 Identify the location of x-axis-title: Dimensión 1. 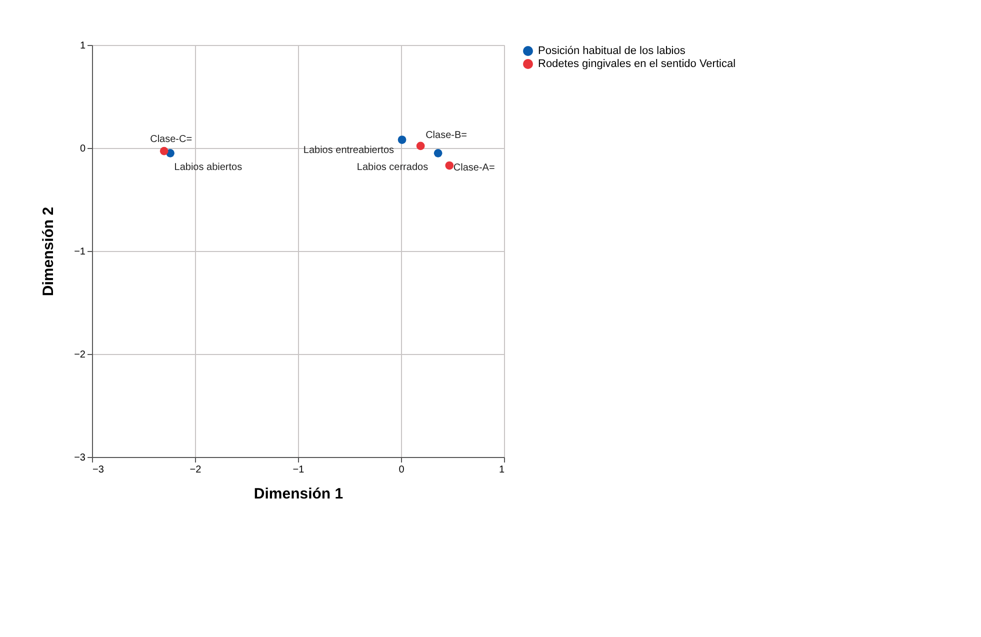
(299, 494).